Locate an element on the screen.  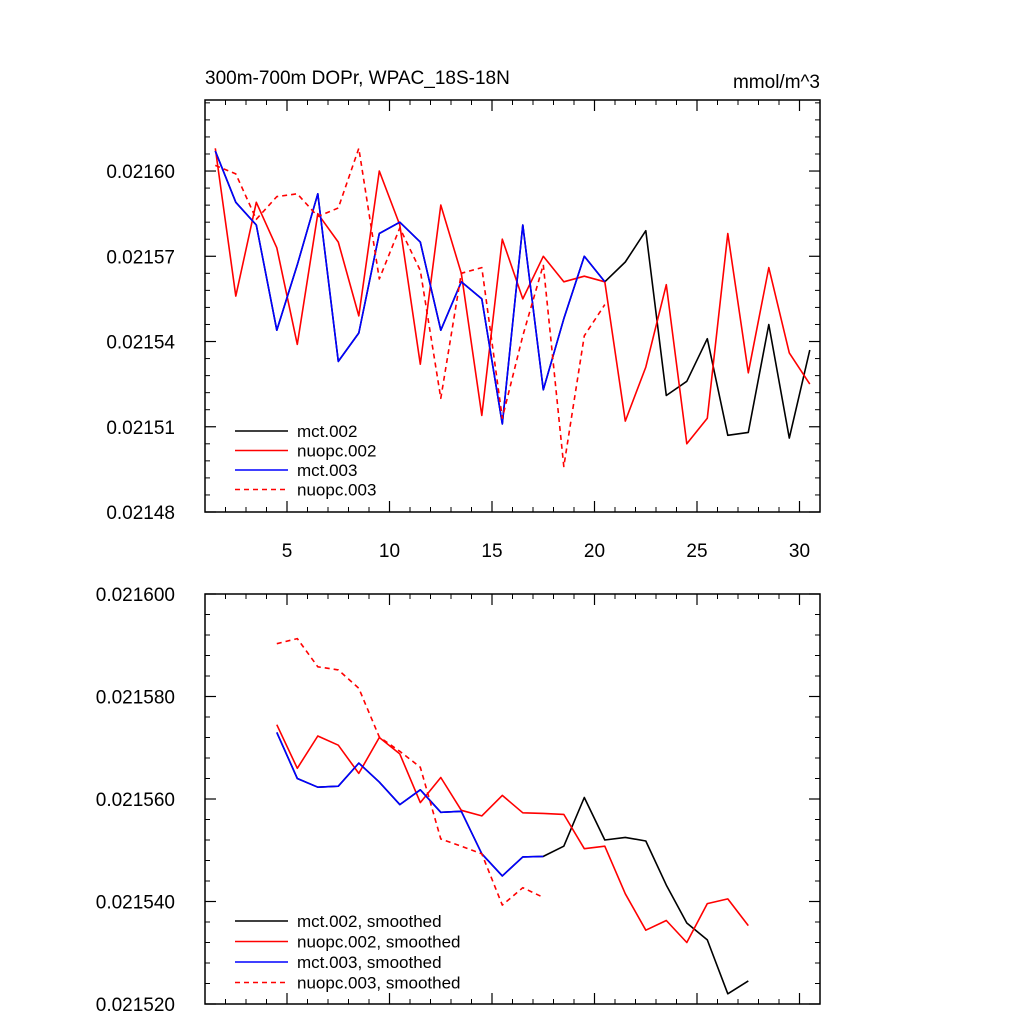
bottom-legend-label: mct.003, smoothed is located at coordinates (369, 962).